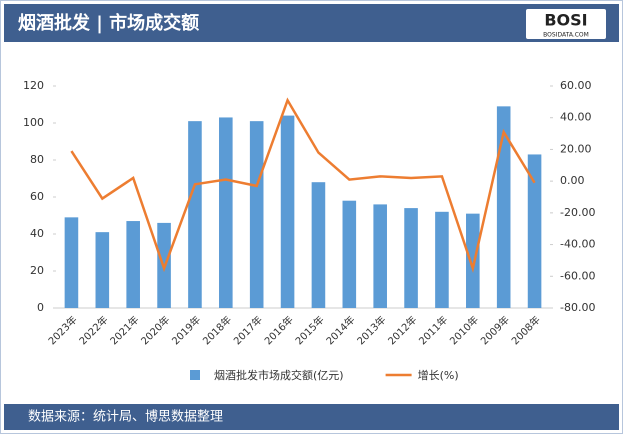 The image size is (623, 438). Describe the element at coordinates (311, 417) in the screenshot. I see `footer-bar` at that location.